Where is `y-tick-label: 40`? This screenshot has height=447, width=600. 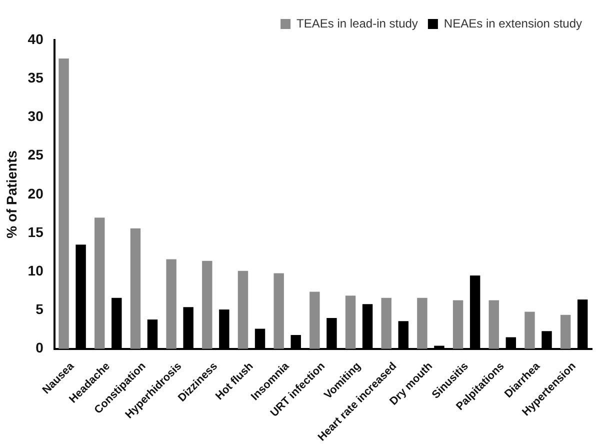
y-tick-label: 40 is located at coordinates (36, 38).